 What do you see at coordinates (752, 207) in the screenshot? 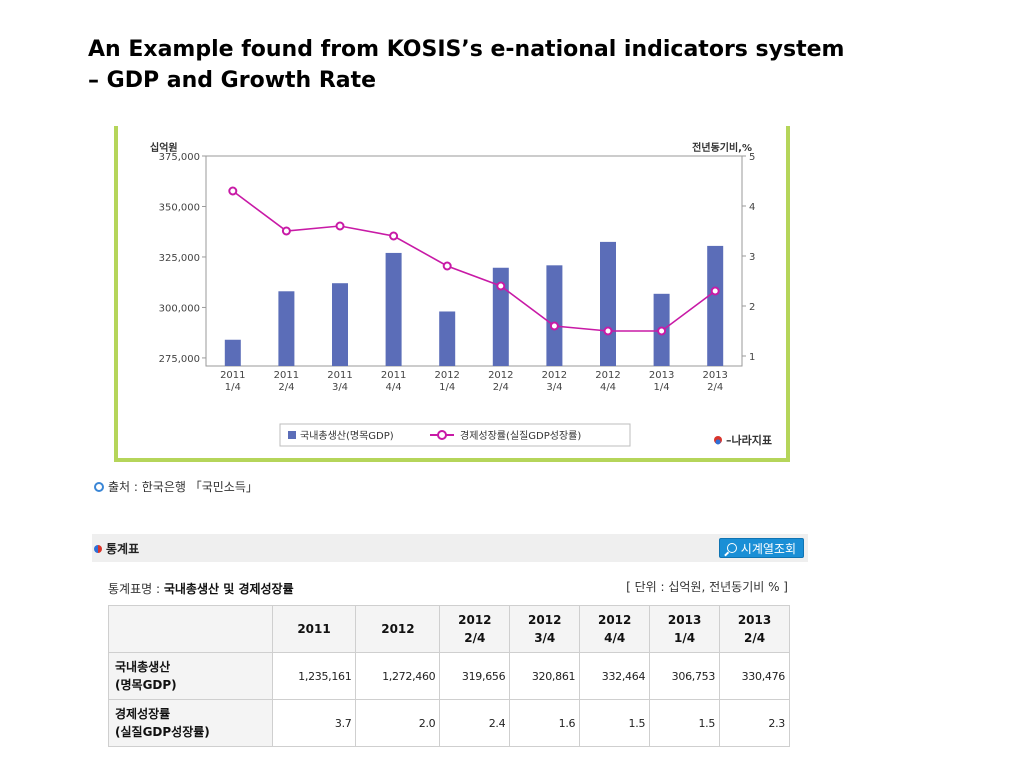
I see `right-tick-label: 4` at bounding box center [752, 207].